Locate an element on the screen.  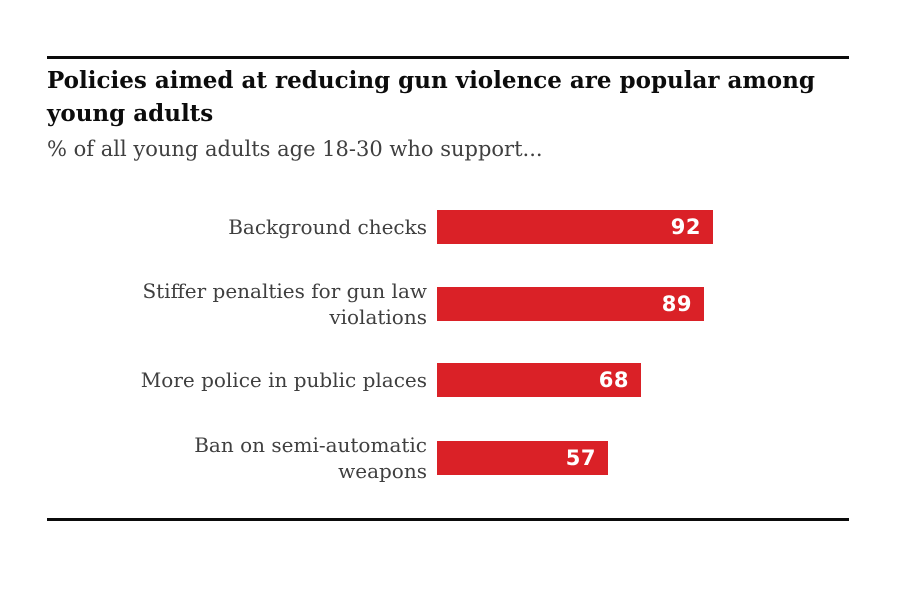
value-label: 57 is located at coordinates (580, 458).